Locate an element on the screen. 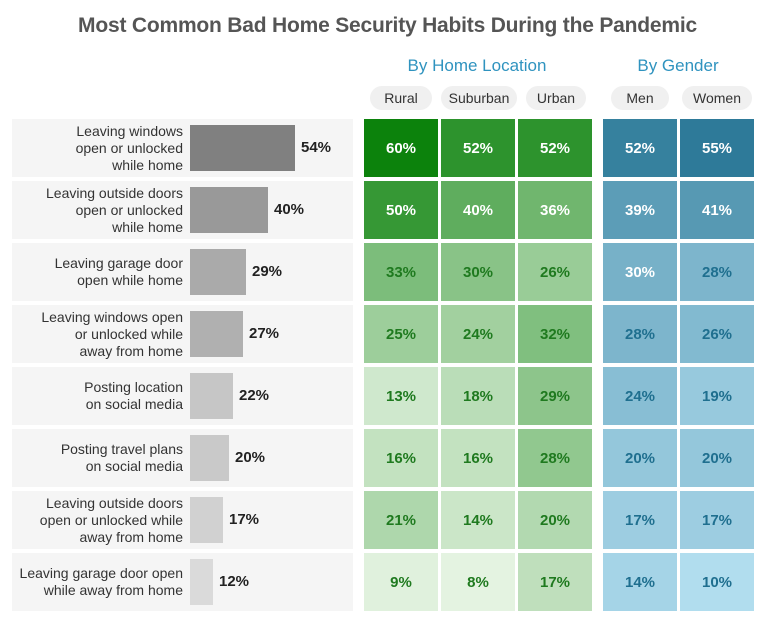 This screenshot has height=638, width=775. heatmap-cell: 21% is located at coordinates (401, 520).